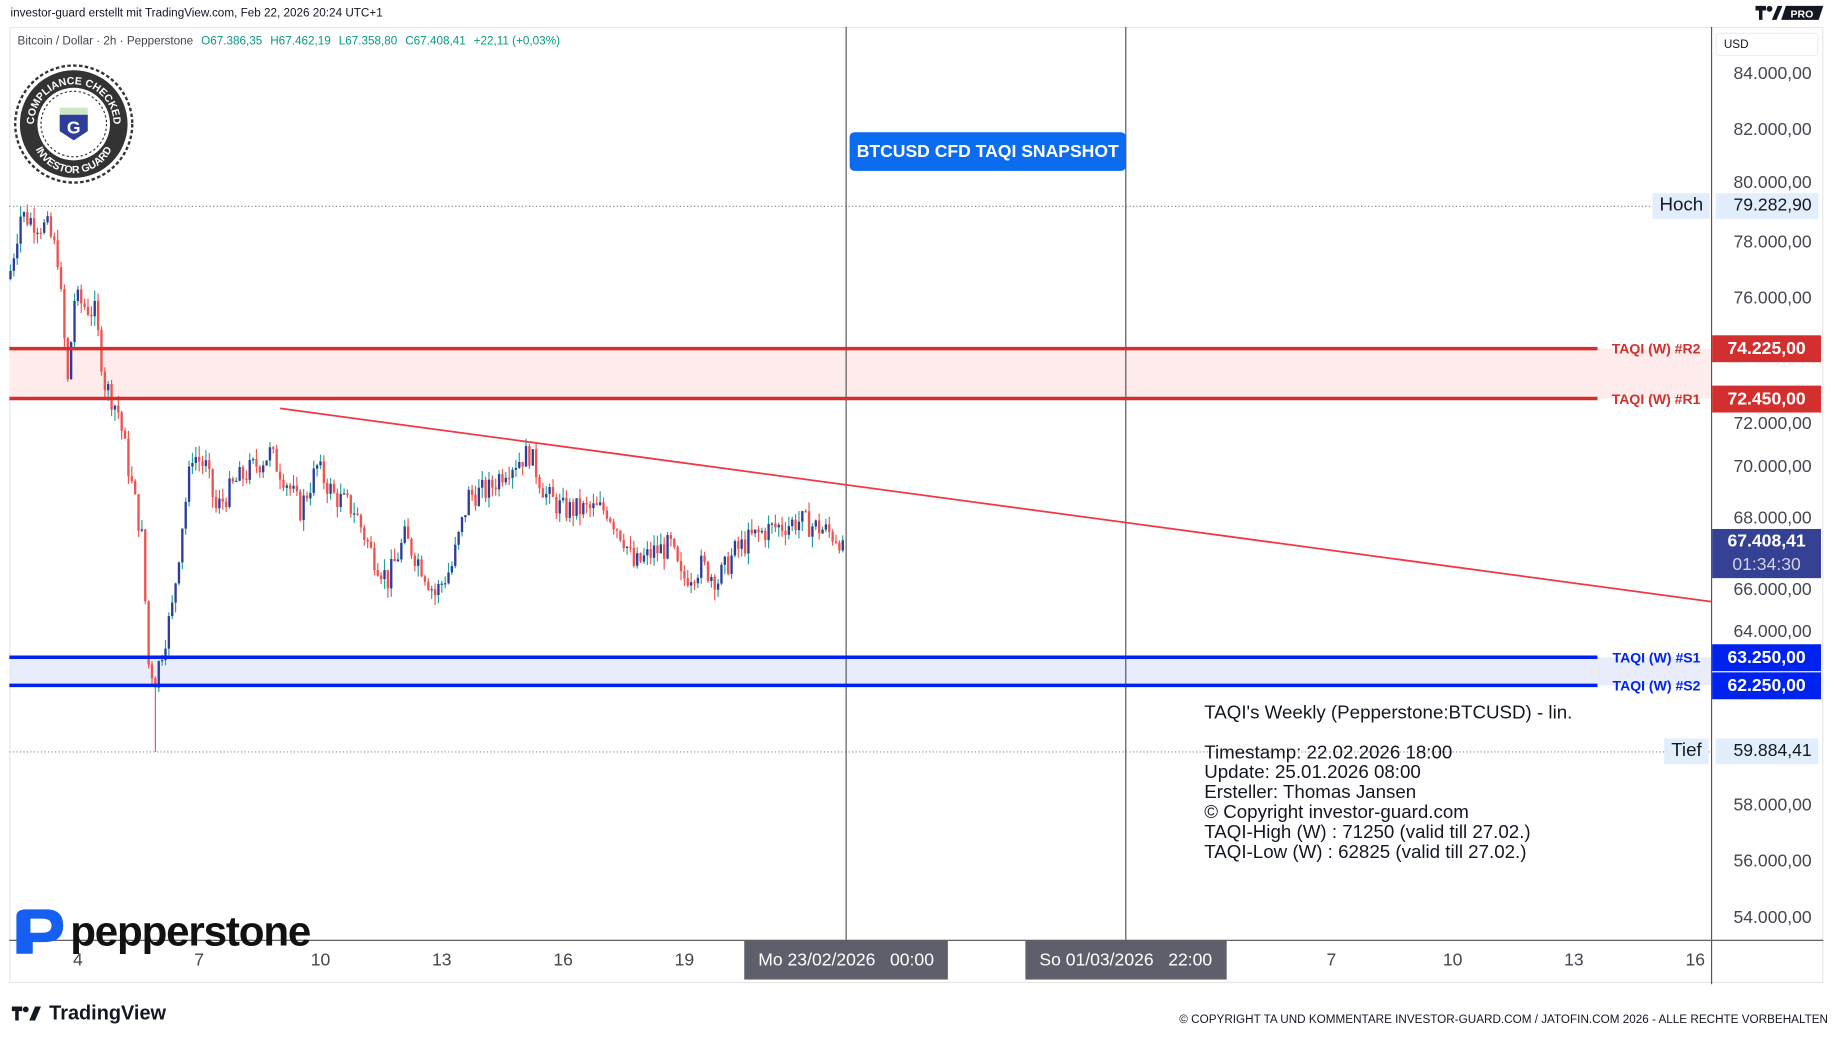 This screenshot has height=1044, width=1835. What do you see at coordinates (1656, 657) in the screenshot?
I see `level-label-s1: TAQI (W) #S1` at bounding box center [1656, 657].